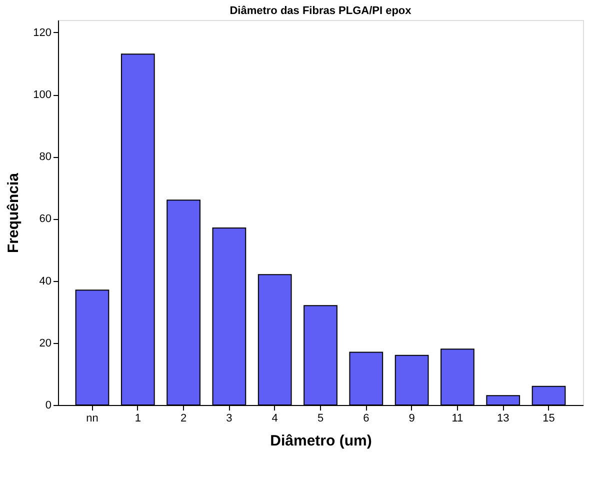 The height and width of the screenshot is (486, 602). Describe the element at coordinates (13, 213) in the screenshot. I see `y-axis-title: Frequência` at that location.